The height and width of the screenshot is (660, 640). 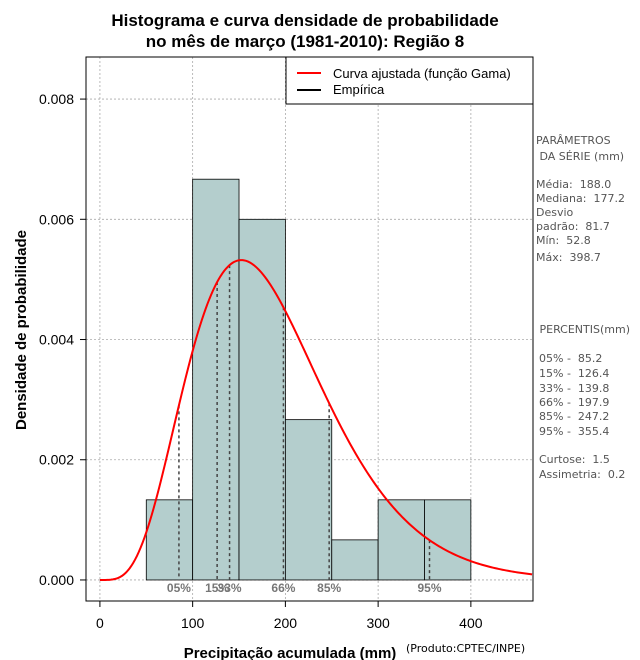 I want to click on percentile-labels: 05% 15%33% 66% 85% 95%, so click(x=304, y=588).